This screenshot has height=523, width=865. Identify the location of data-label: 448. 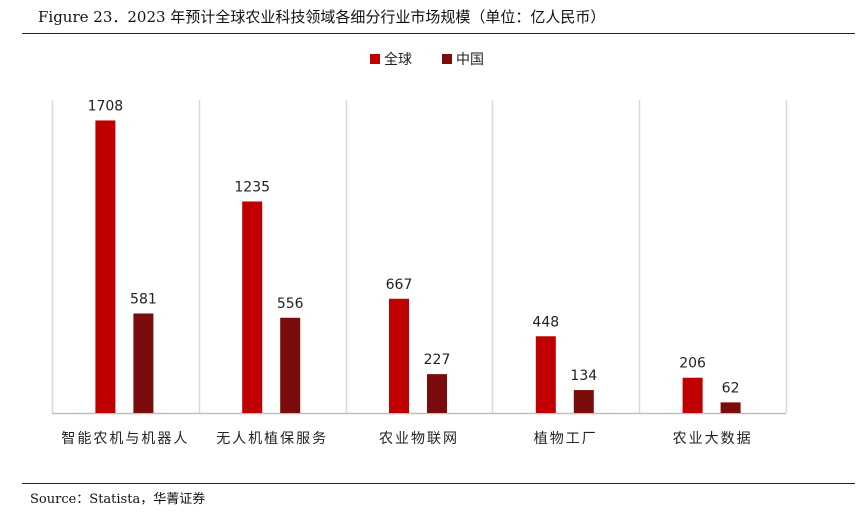
(545, 322).